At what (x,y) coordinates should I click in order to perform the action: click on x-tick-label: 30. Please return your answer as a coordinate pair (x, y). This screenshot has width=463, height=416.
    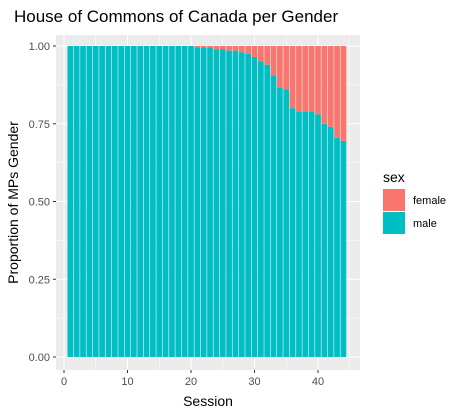
    Looking at the image, I should click on (254, 382).